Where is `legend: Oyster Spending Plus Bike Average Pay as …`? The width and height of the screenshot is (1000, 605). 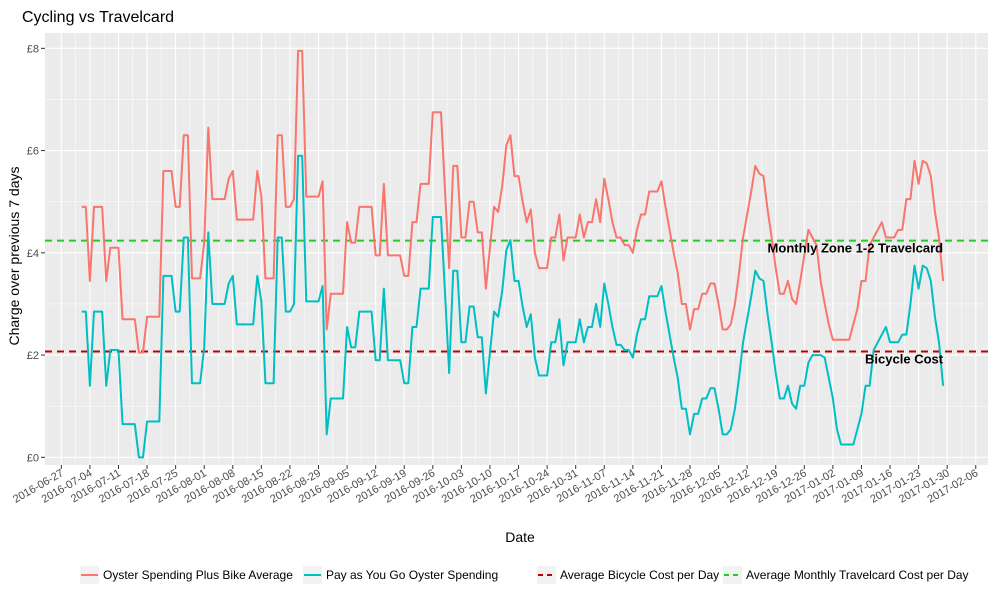
legend: Oyster Spending Plus Bike Average Pay as … is located at coordinates (524, 575).